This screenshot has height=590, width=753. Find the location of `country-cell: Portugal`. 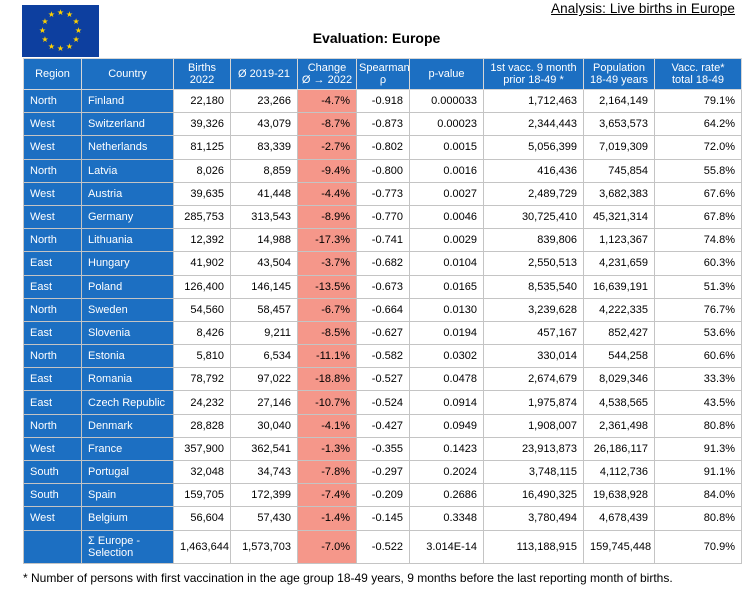

country-cell: Portugal is located at coordinates (127, 472).